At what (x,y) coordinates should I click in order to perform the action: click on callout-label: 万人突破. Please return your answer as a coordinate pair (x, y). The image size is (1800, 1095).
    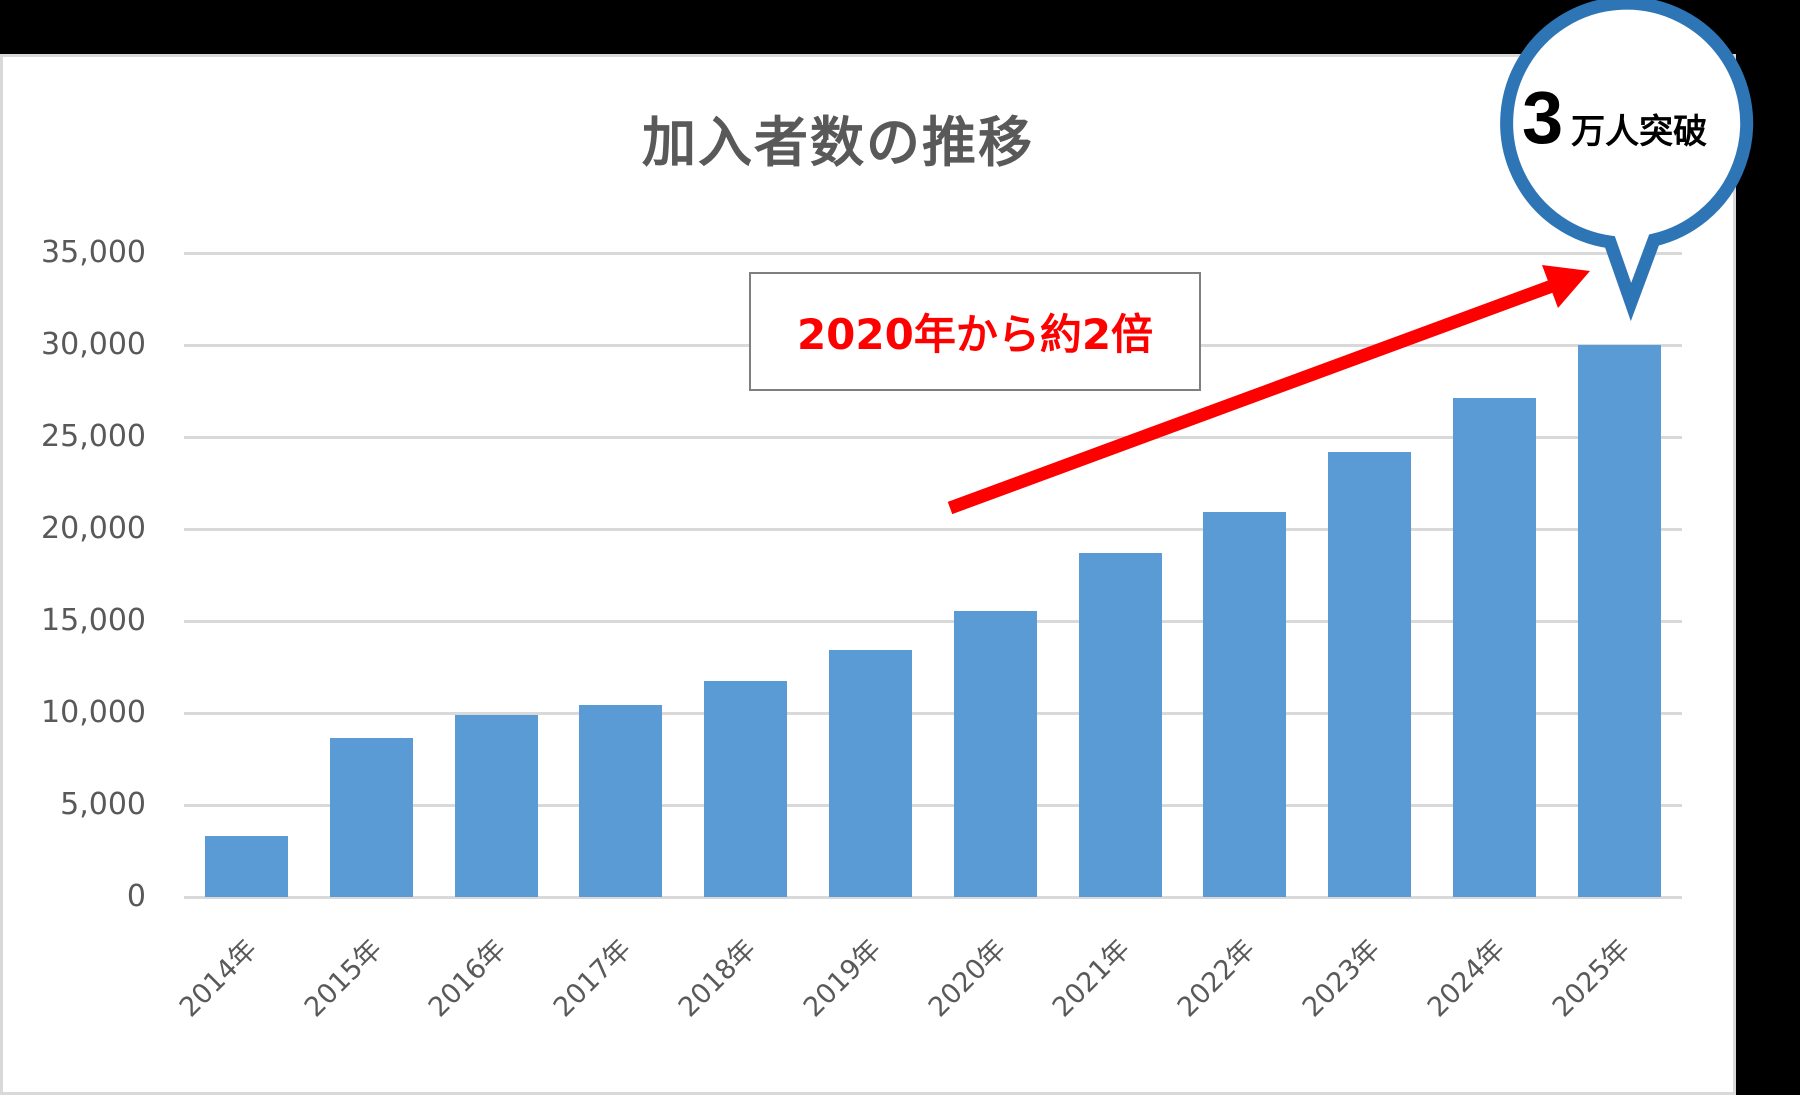
    Looking at the image, I should click on (1639, 132).